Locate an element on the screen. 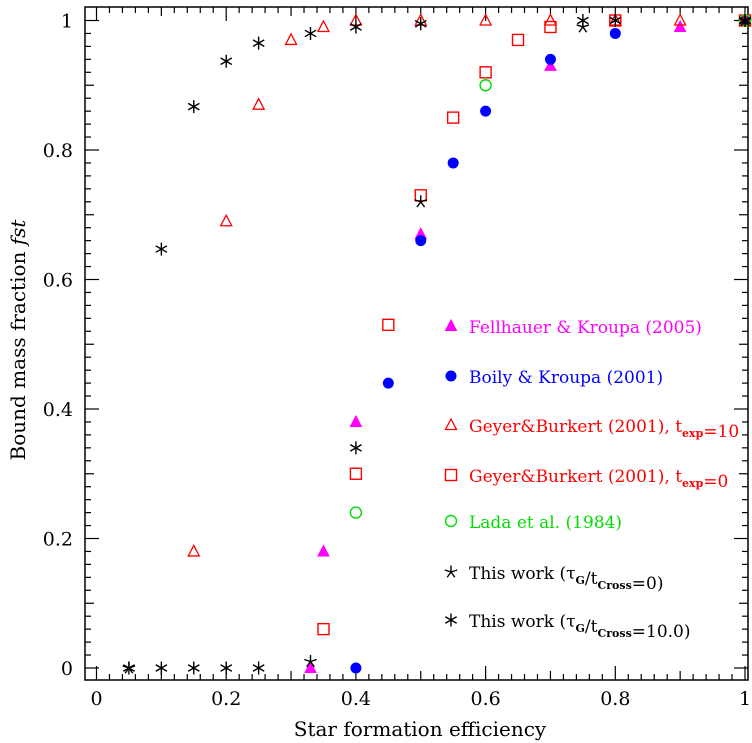  y-tick-label: 1 is located at coordinates (67, 22).